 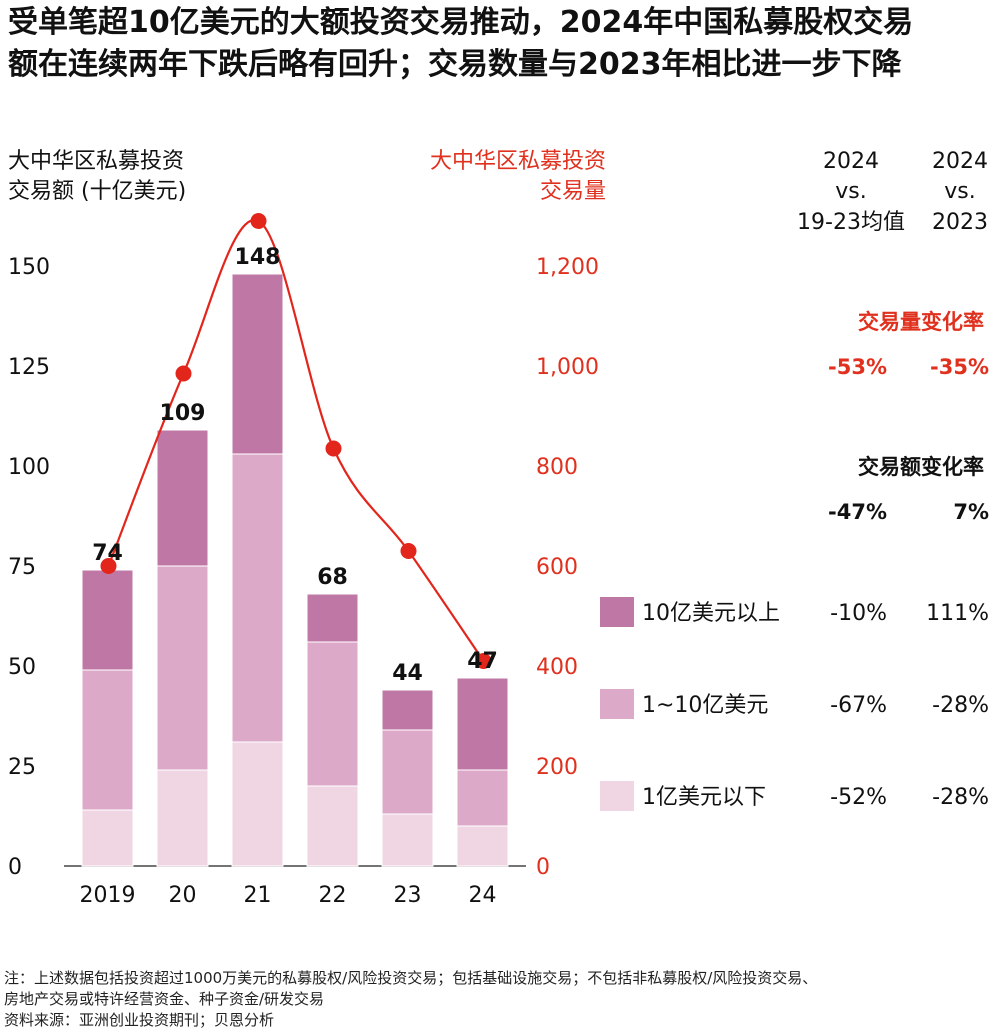 I want to click on bar-total-label: 74, so click(x=107, y=553).